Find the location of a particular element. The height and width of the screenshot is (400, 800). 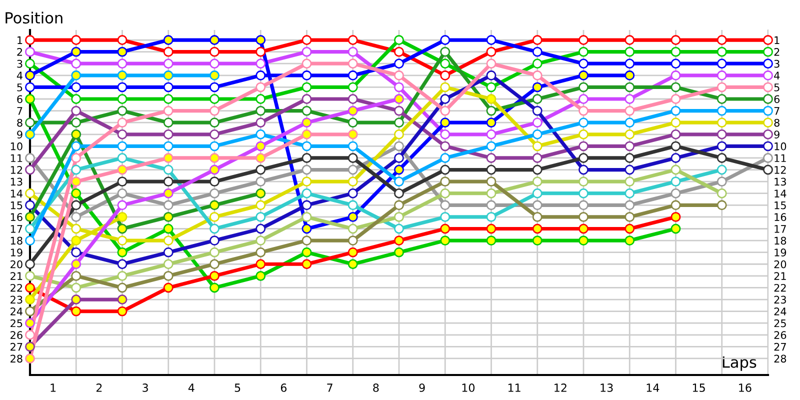

x-tick-label: 6 is located at coordinates (283, 388).